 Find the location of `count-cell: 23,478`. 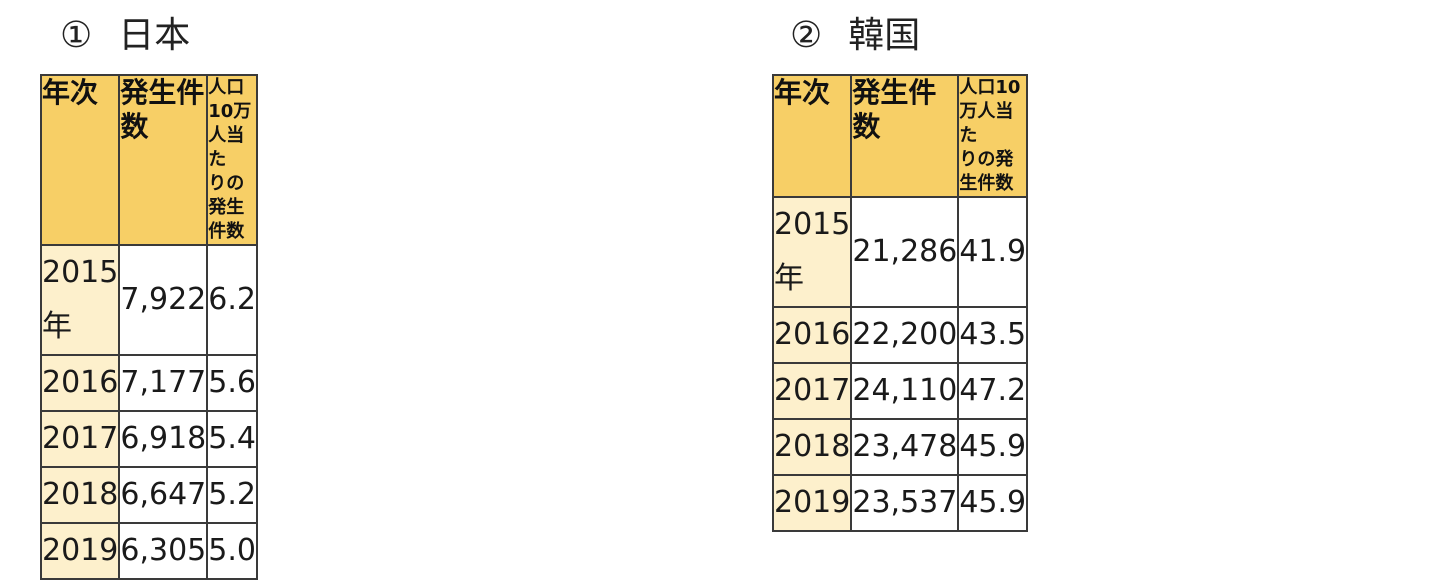

count-cell: 23,478 is located at coordinates (905, 447).